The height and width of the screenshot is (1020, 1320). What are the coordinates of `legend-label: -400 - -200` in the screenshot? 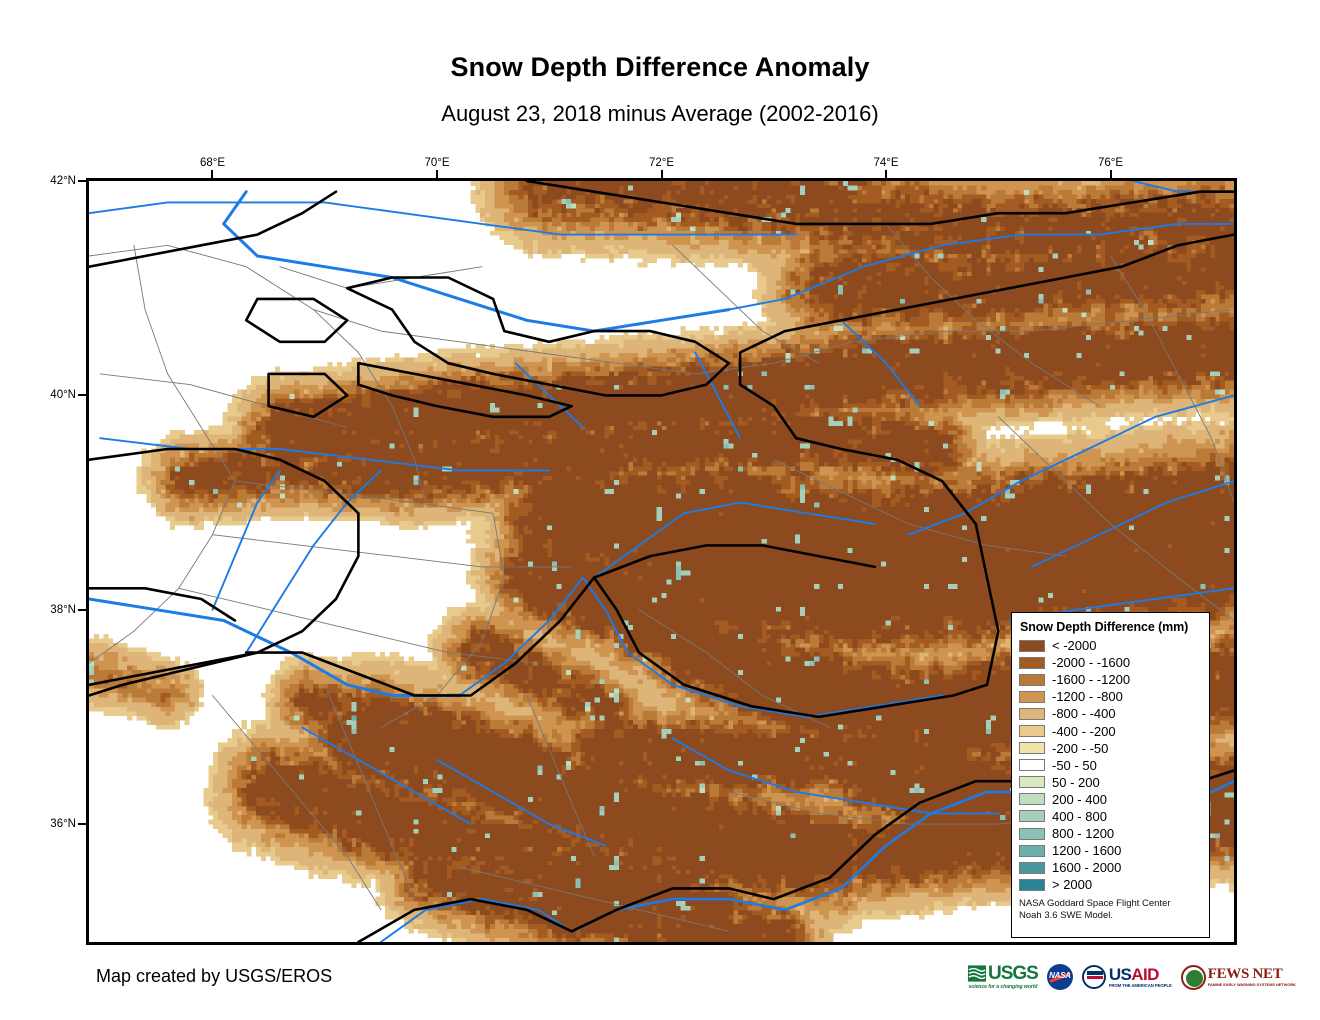 It's located at (1084, 731).